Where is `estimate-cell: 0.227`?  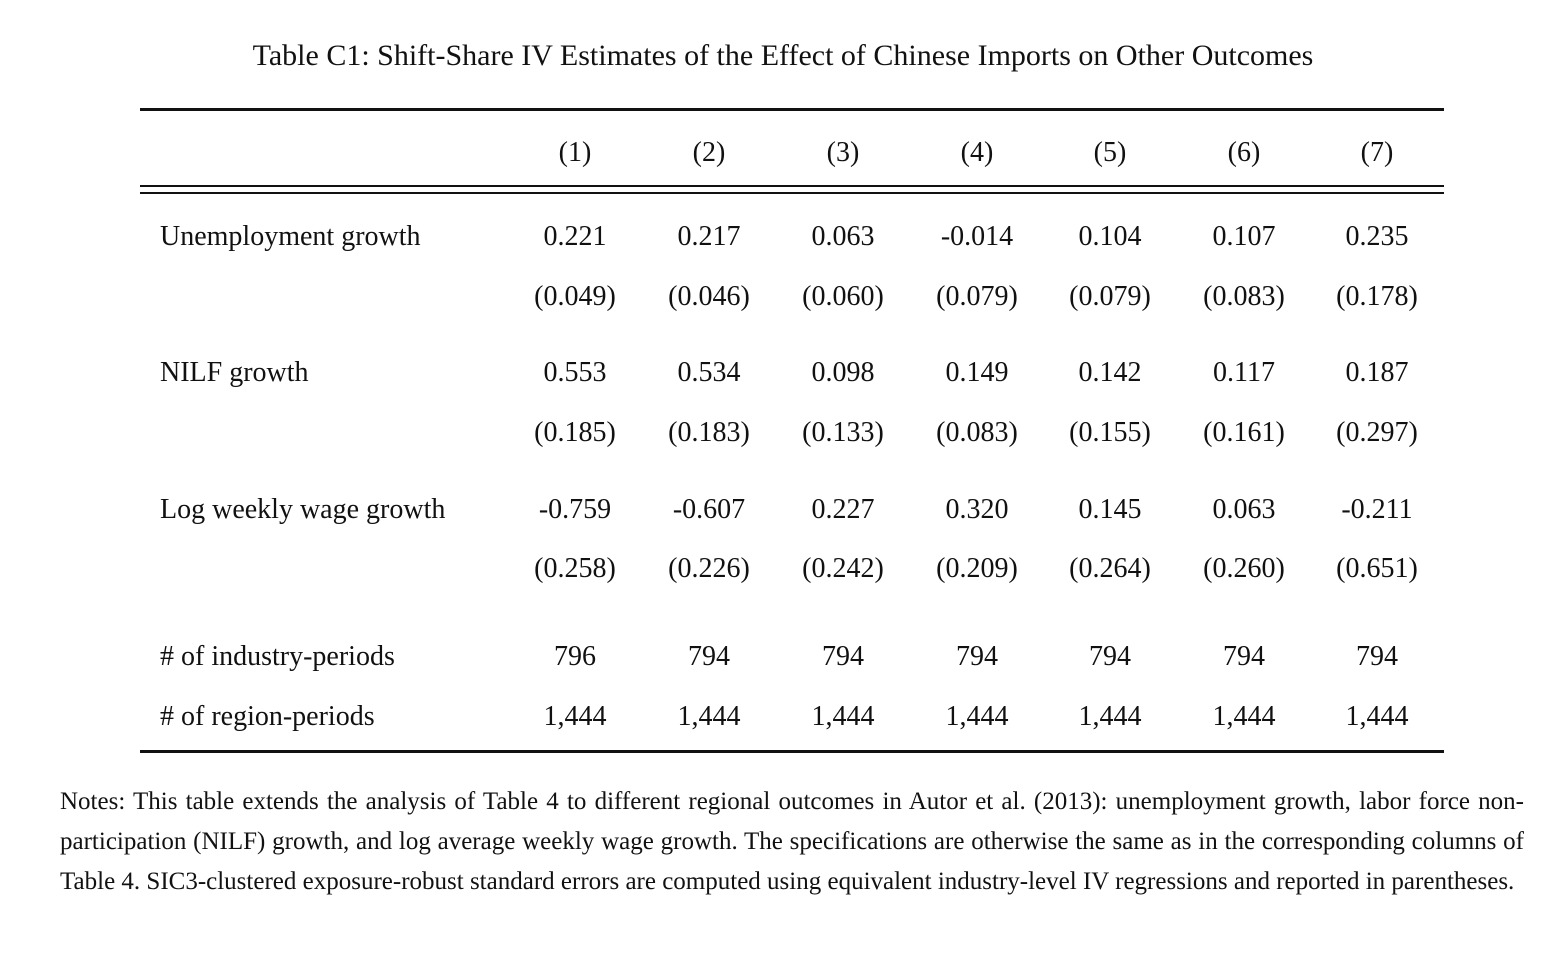
estimate-cell: 0.227 is located at coordinates (843, 509).